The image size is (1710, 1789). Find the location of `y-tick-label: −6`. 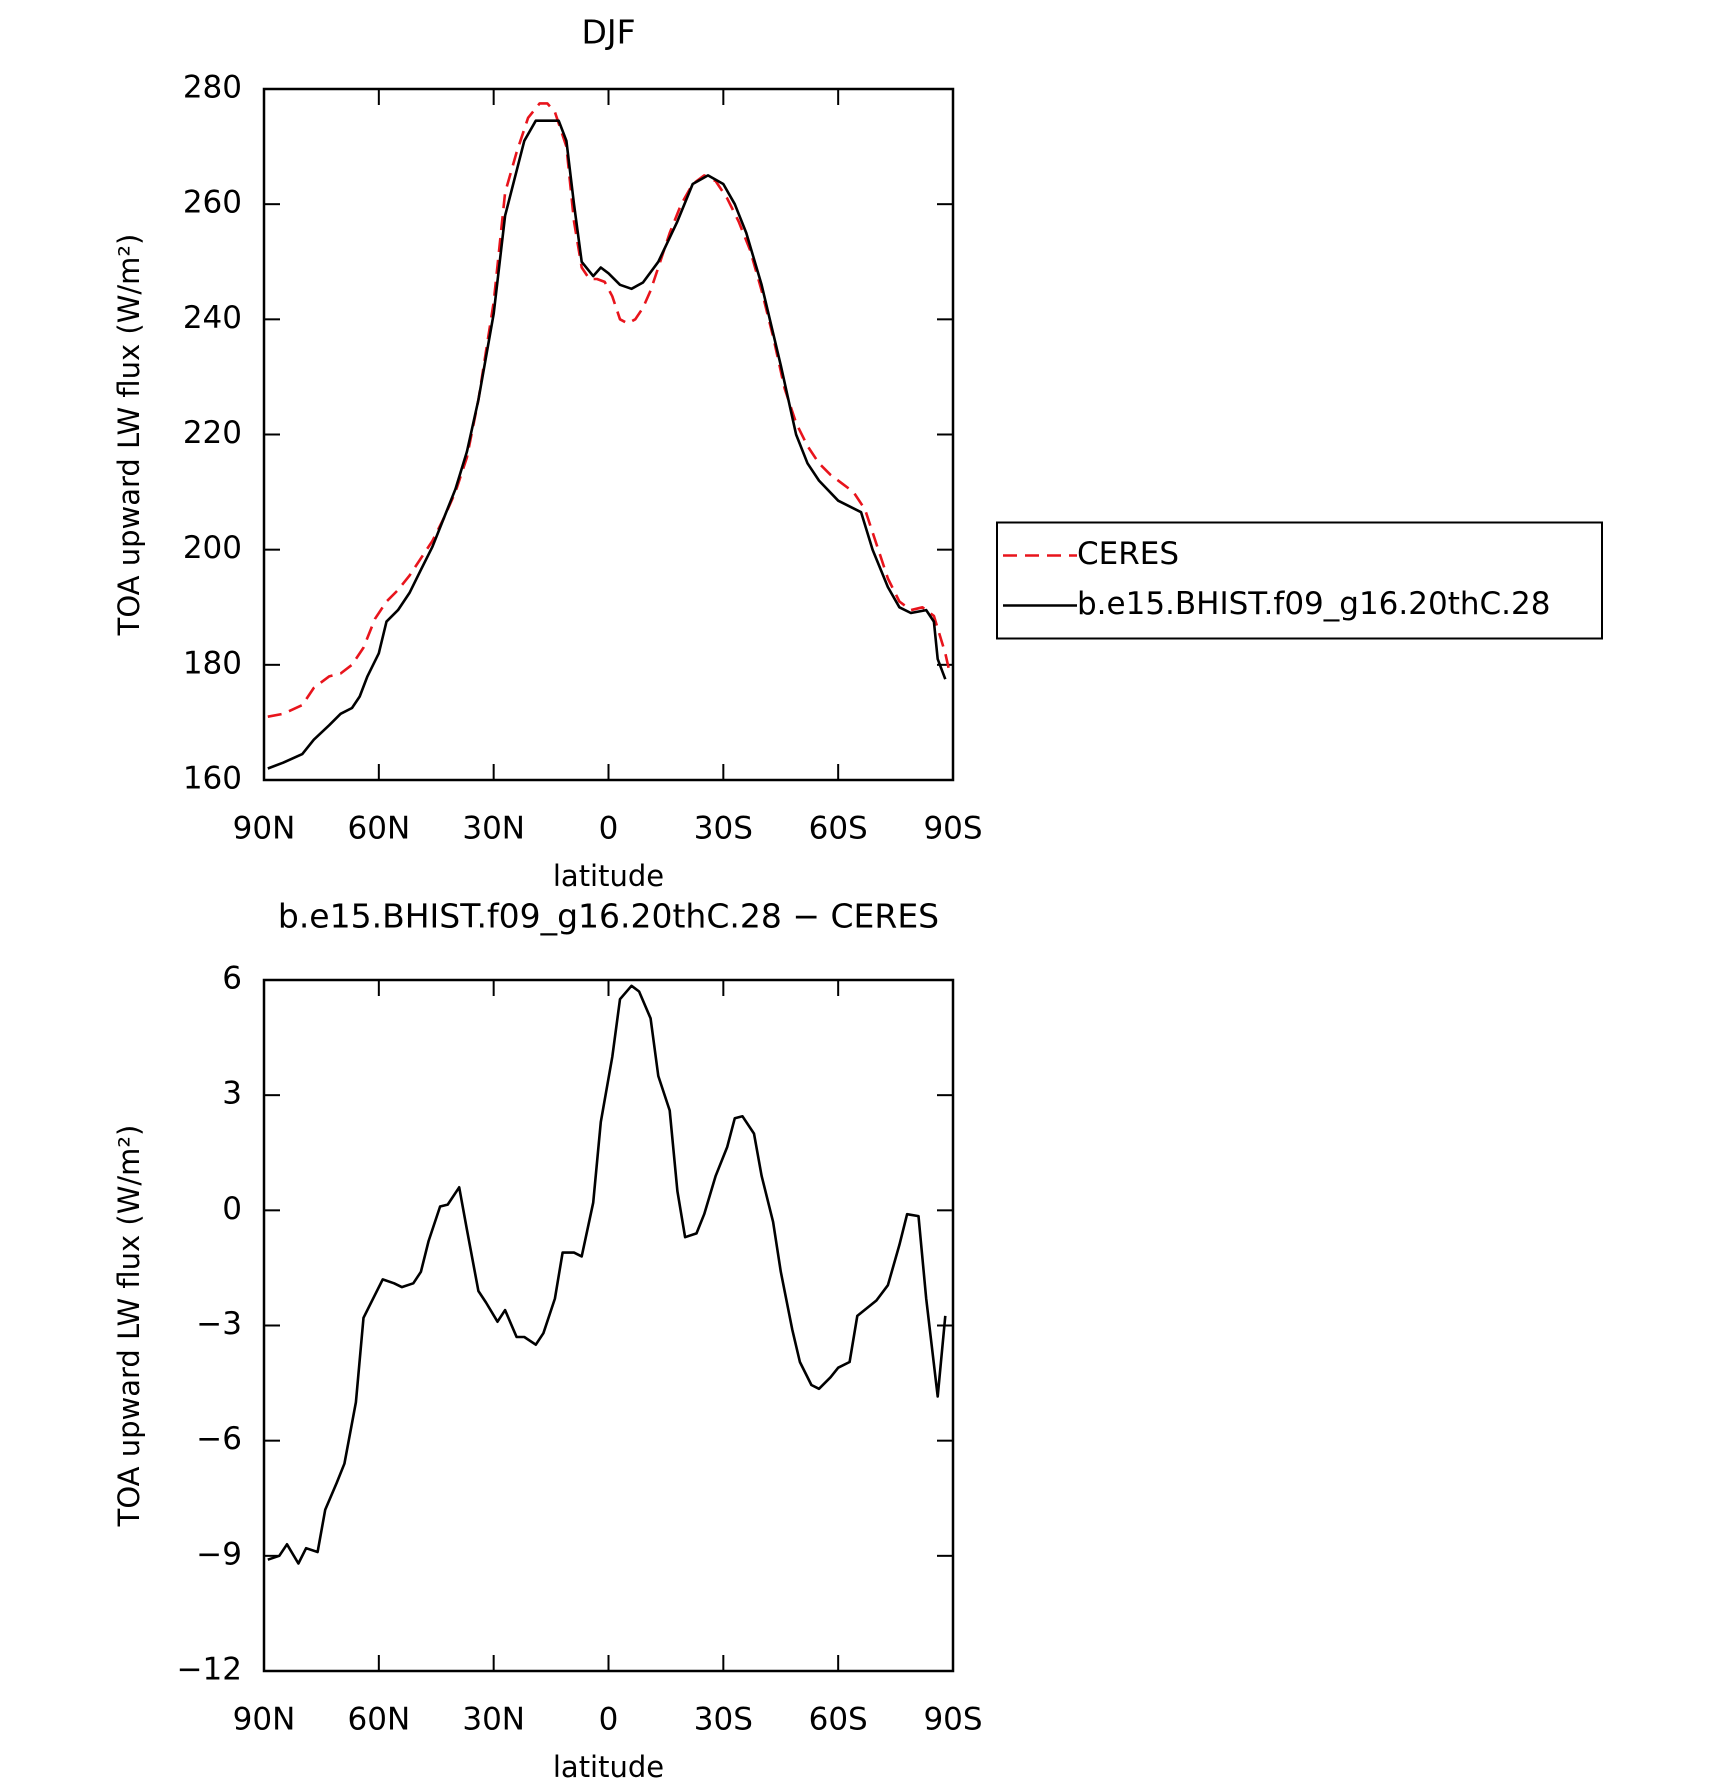

y-tick-label: −6 is located at coordinates (219, 1439).